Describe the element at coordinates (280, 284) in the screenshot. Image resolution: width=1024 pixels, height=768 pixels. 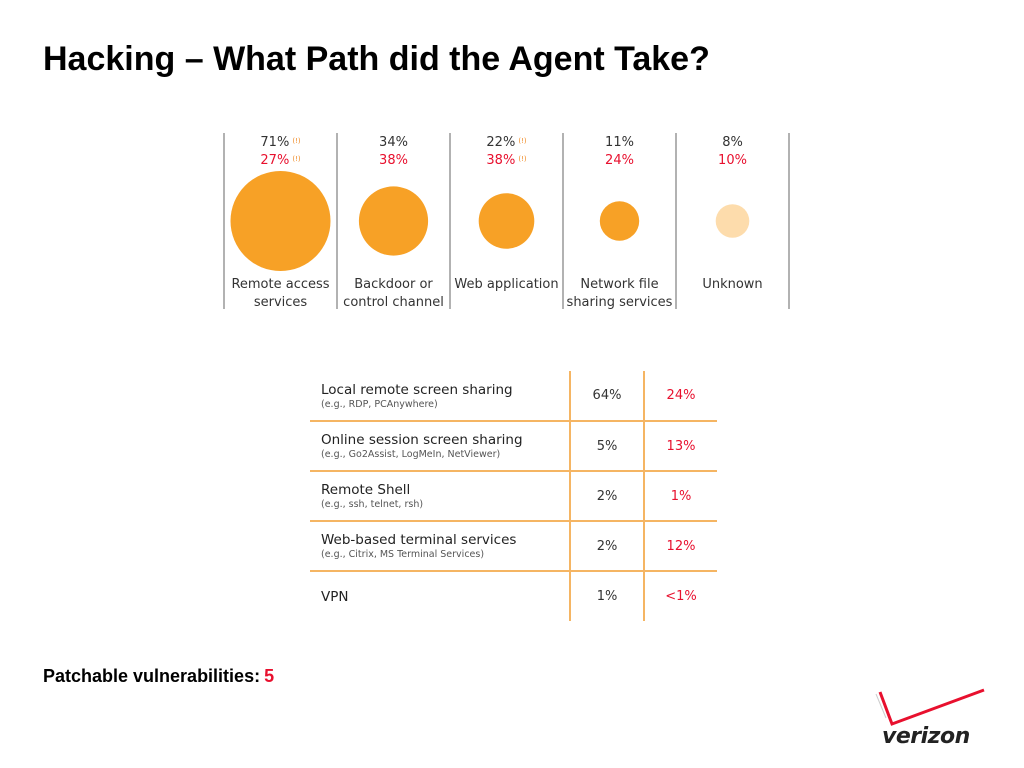
I see `category-label: Remote access` at that location.